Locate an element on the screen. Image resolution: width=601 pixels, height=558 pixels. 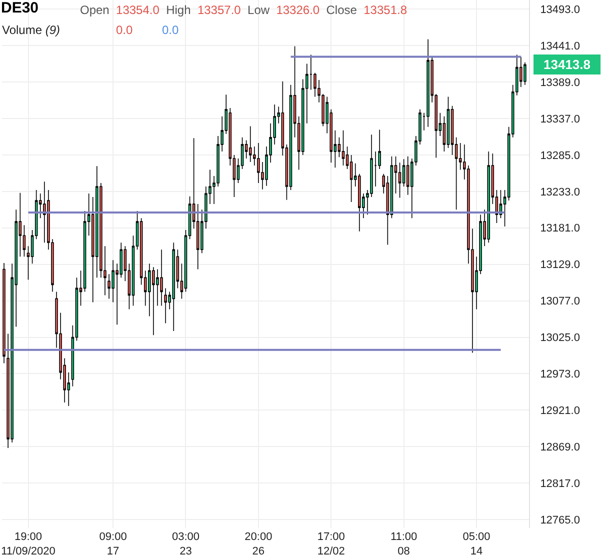
y-tick-label: 13025.0 is located at coordinates (560, 338).